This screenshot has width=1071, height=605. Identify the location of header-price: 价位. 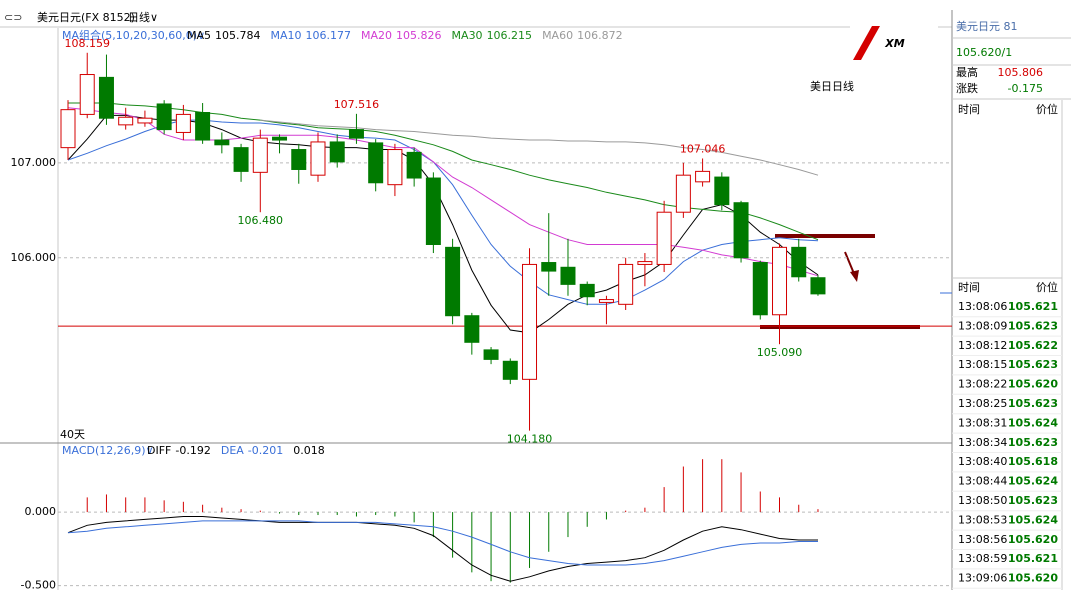
(1047, 109).